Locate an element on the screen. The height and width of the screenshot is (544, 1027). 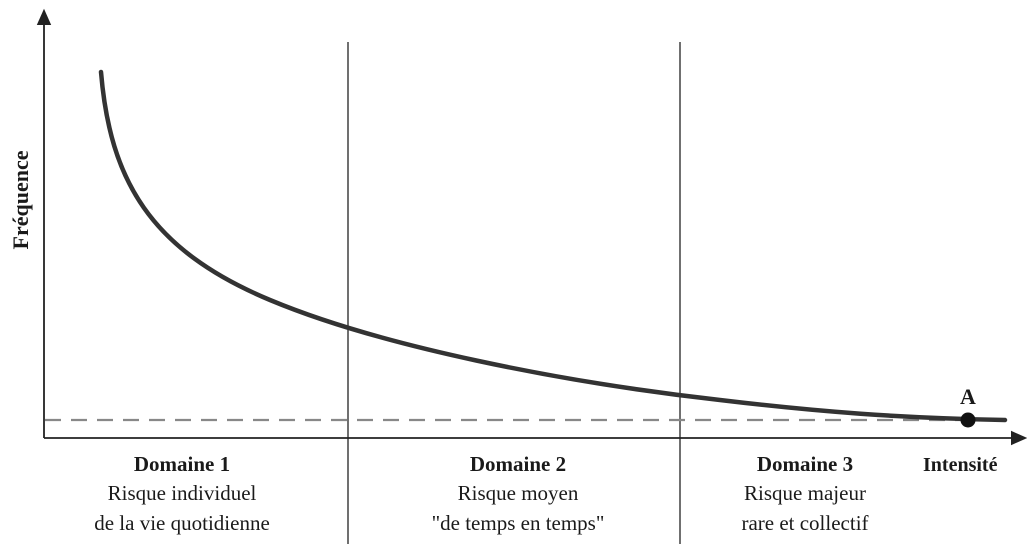
domain-2-line1: Risque moyen is located at coordinates (518, 493).